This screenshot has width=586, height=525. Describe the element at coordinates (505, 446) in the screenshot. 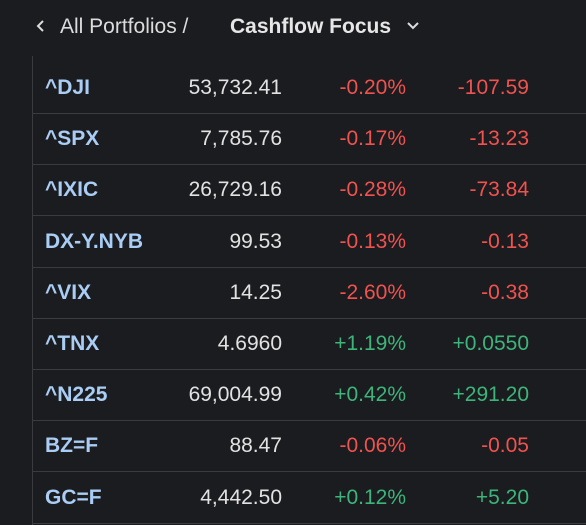

I see `change: -0.05` at that location.